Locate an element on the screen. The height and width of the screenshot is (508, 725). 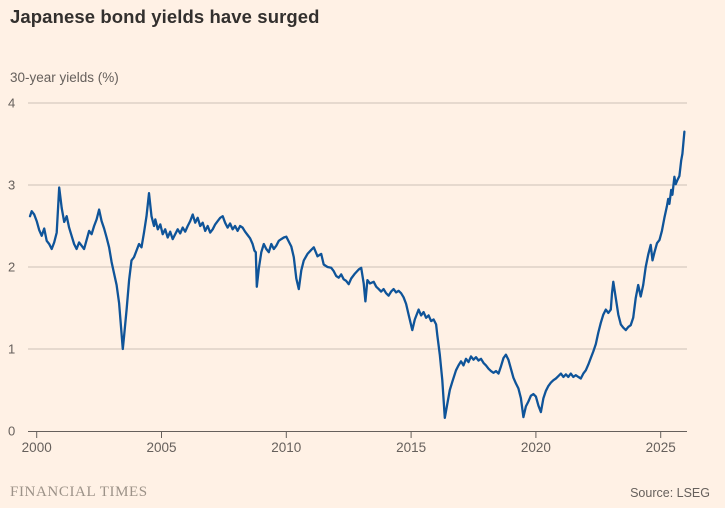
y-axis-label-3: 3 is located at coordinates (11, 185).